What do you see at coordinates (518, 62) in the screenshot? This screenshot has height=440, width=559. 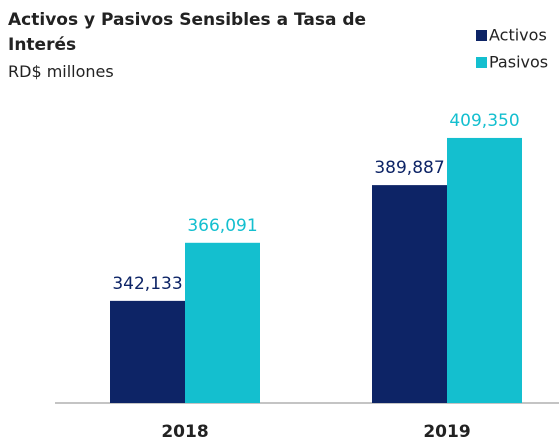 I see `legend-label: Pasivos` at bounding box center [518, 62].